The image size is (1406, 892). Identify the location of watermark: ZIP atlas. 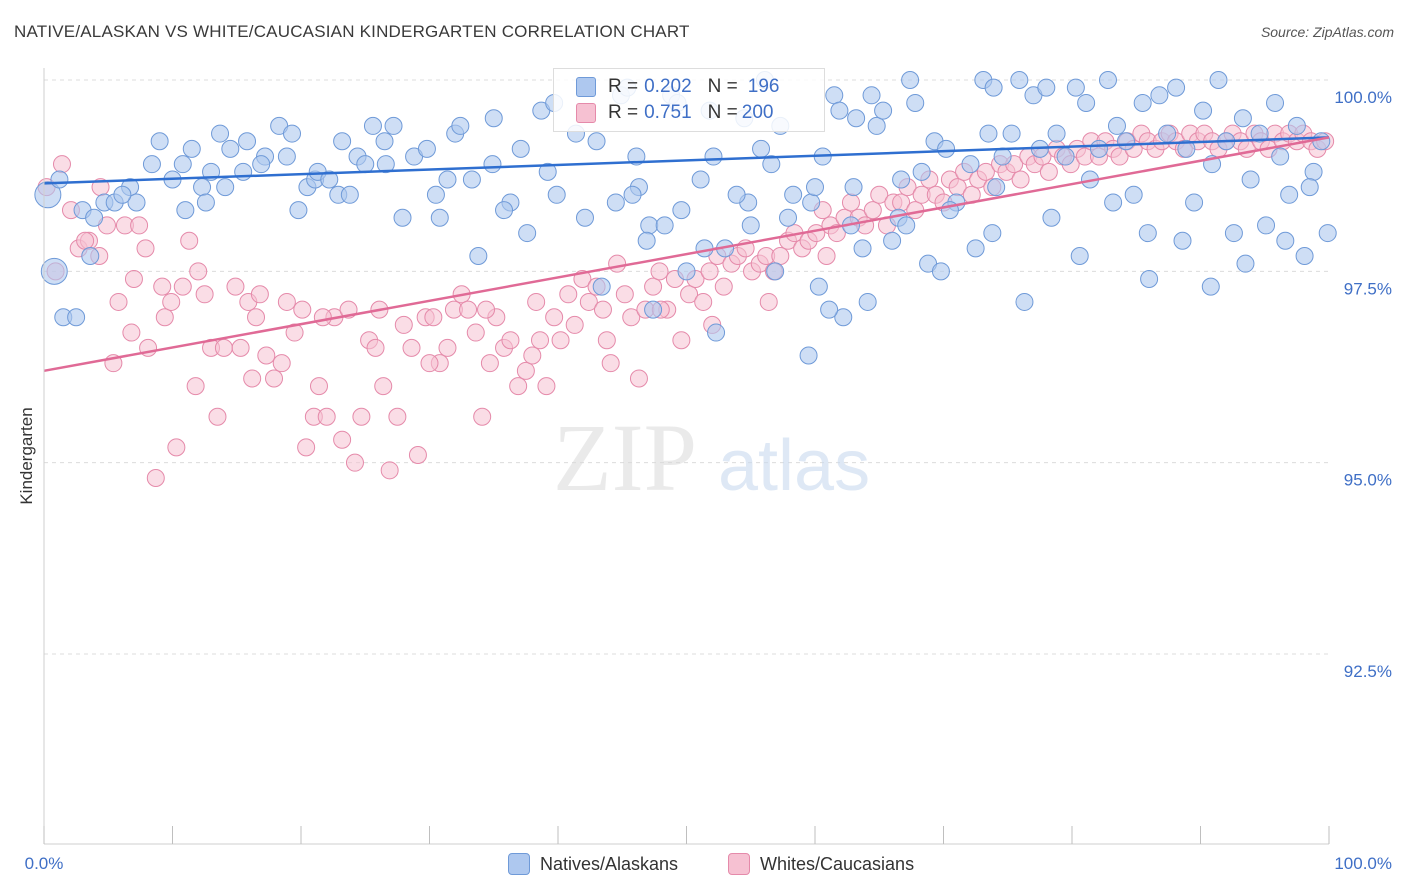
(711, 457).